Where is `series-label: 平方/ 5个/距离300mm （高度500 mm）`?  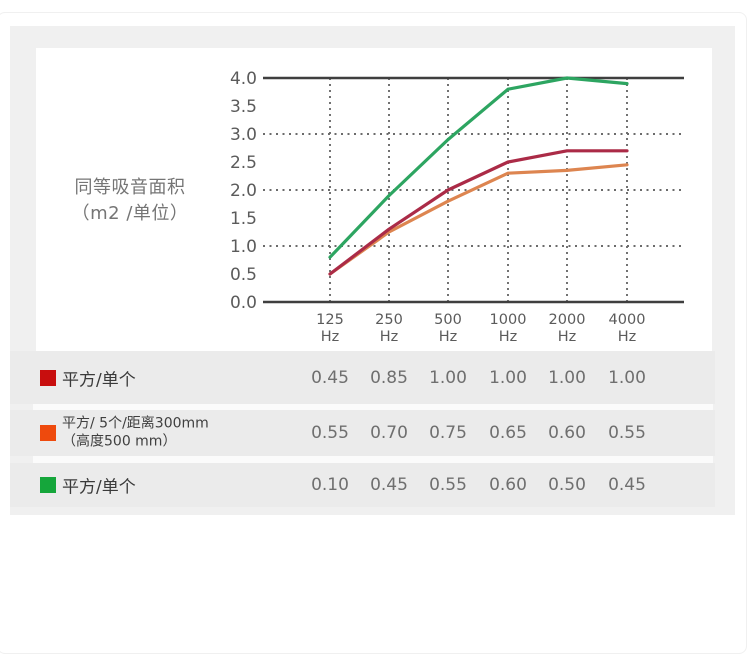
series-label: 平方/ 5个/距离300mm （高度500 mm） is located at coordinates (135, 432).